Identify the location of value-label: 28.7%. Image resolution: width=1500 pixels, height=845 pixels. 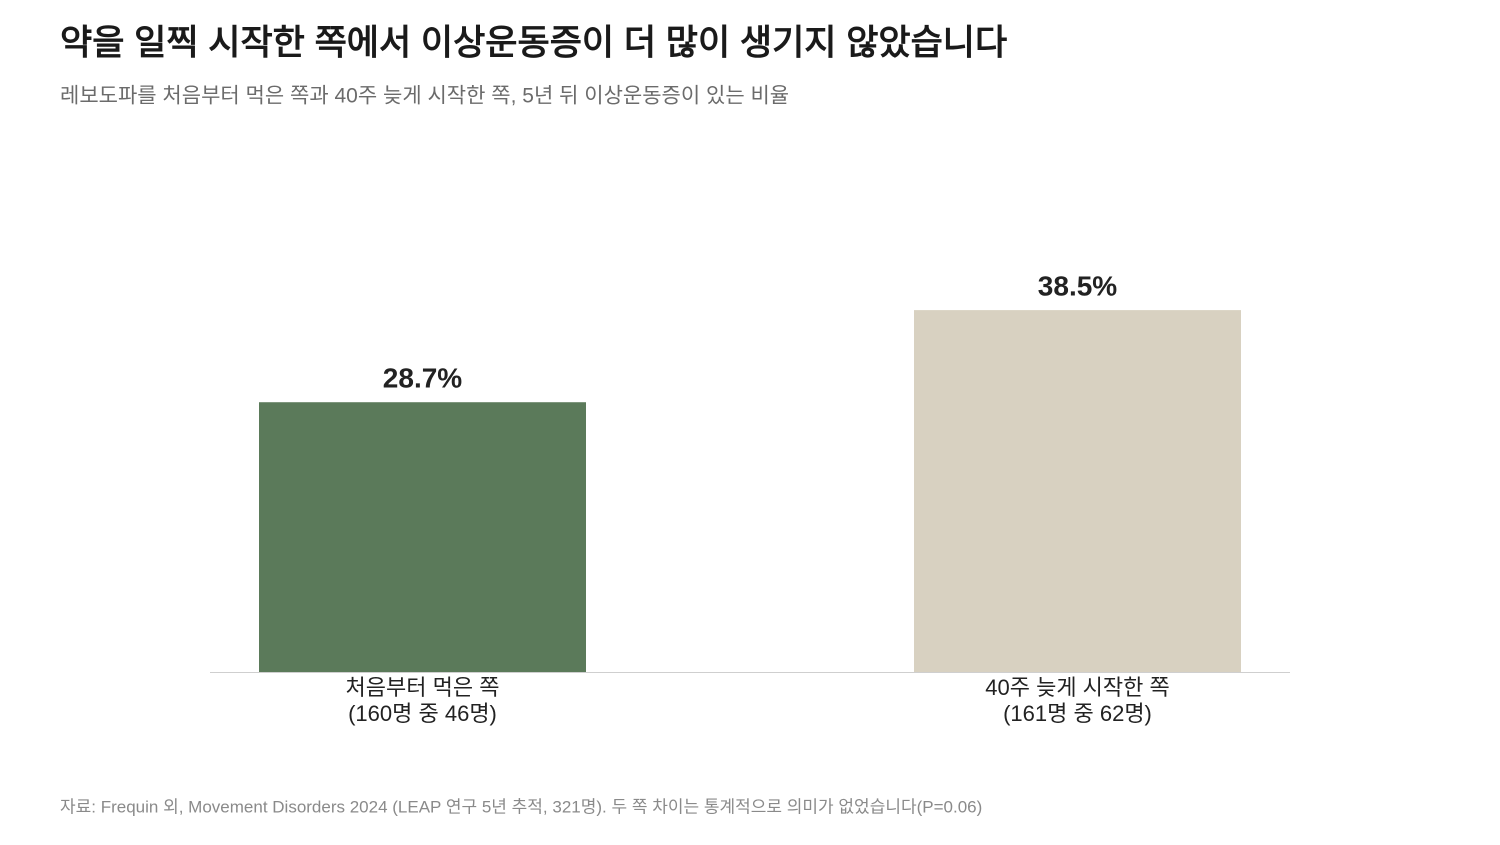
(422, 378).